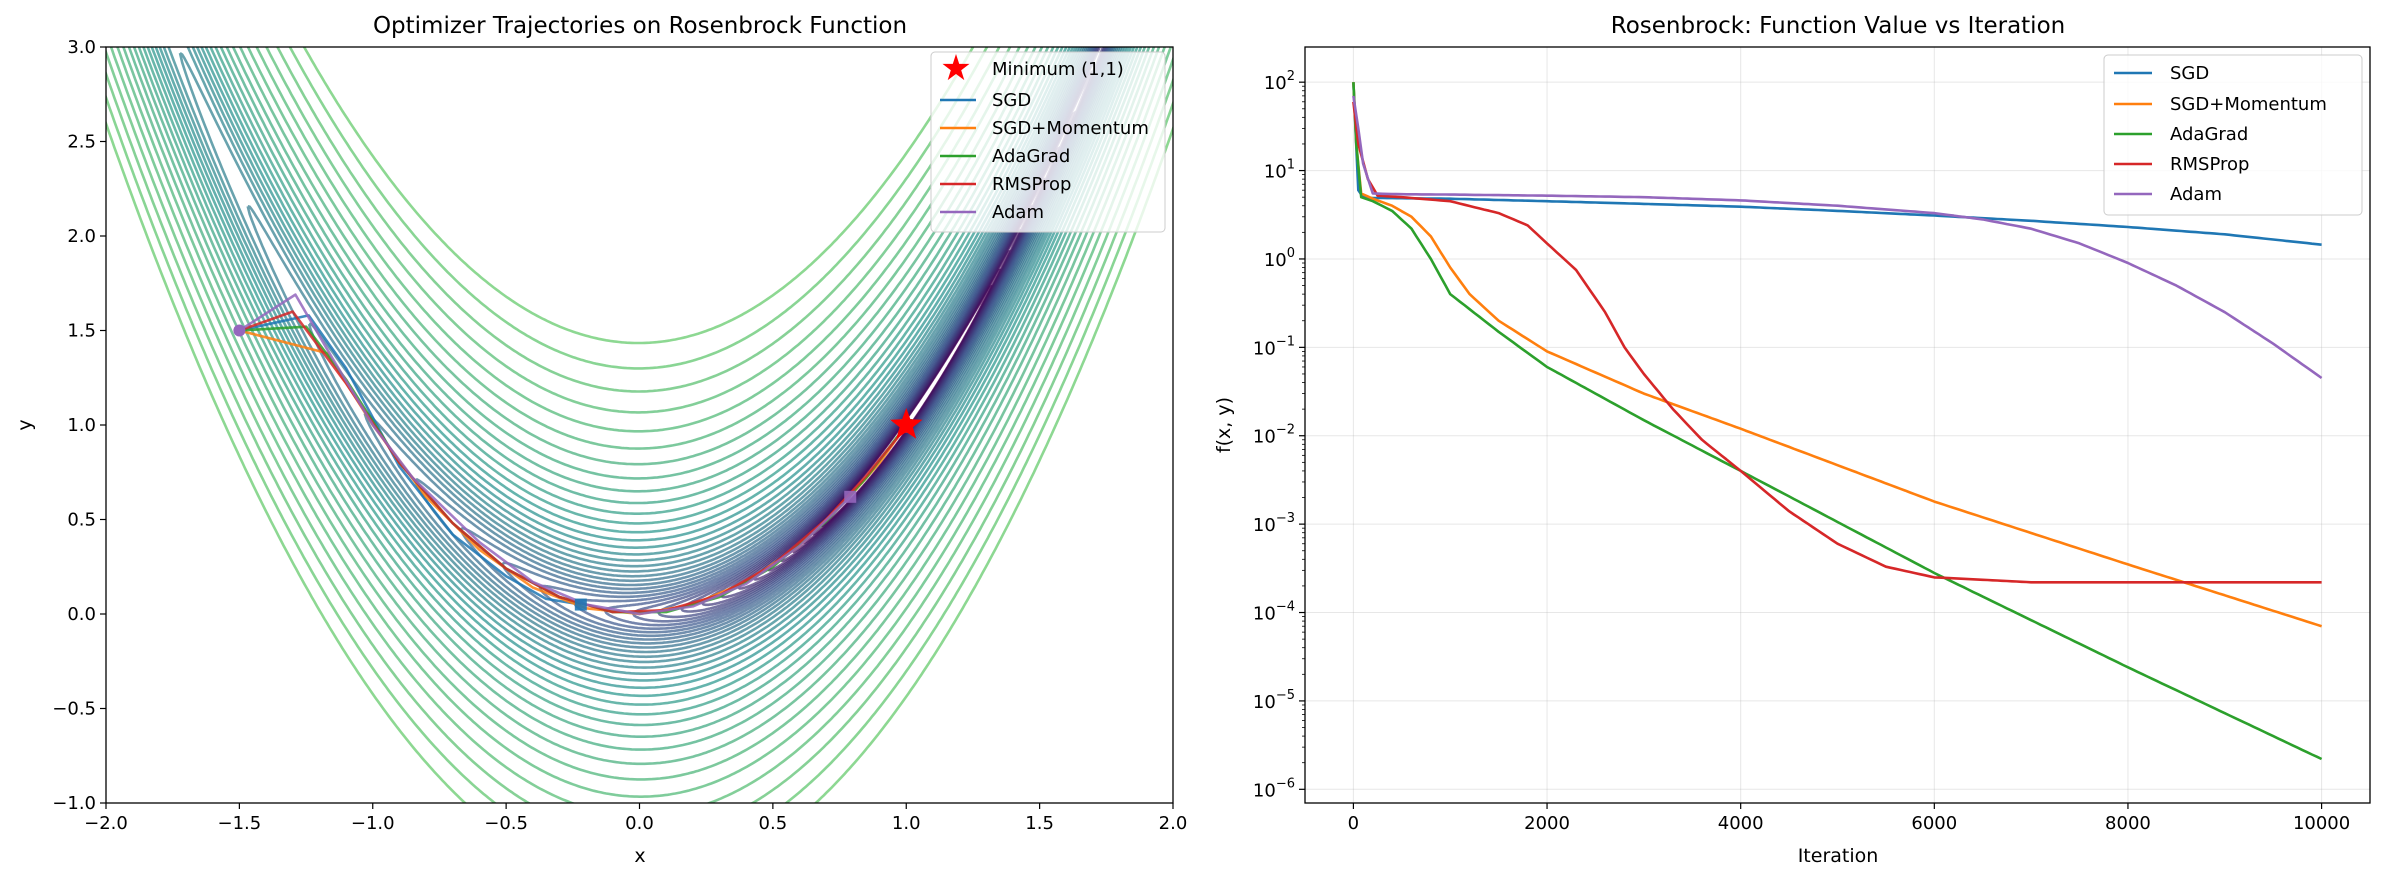  What do you see at coordinates (81, 236) in the screenshot?
I see `y-tick-label: 2.0` at bounding box center [81, 236].